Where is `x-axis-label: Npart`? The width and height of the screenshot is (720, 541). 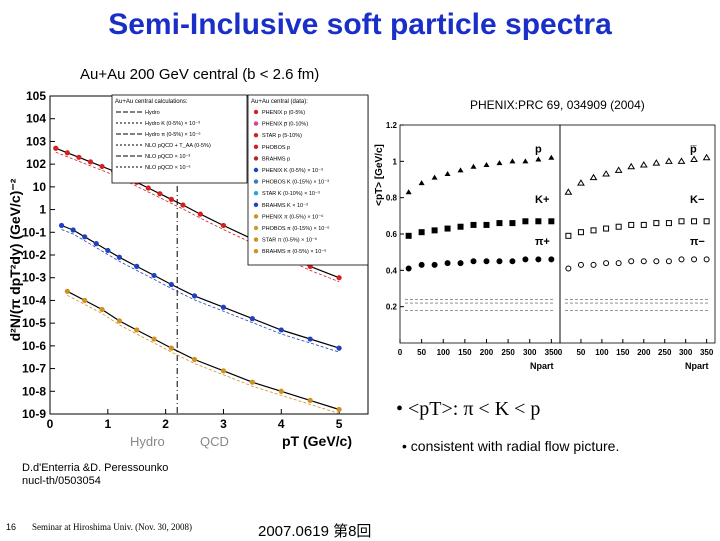 x-axis-label: Npart is located at coordinates (697, 366).